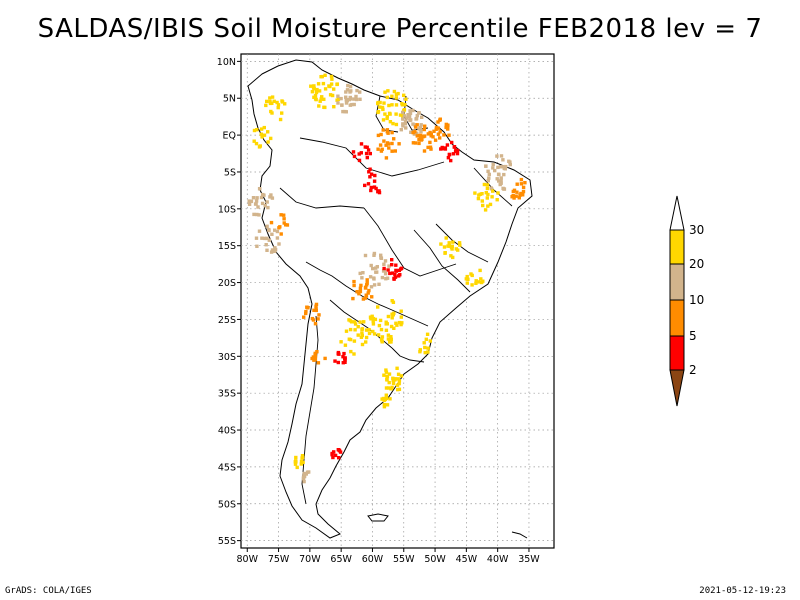  What do you see at coordinates (227, 541) in the screenshot?
I see `y-tick-label: 55S` at bounding box center [227, 541].